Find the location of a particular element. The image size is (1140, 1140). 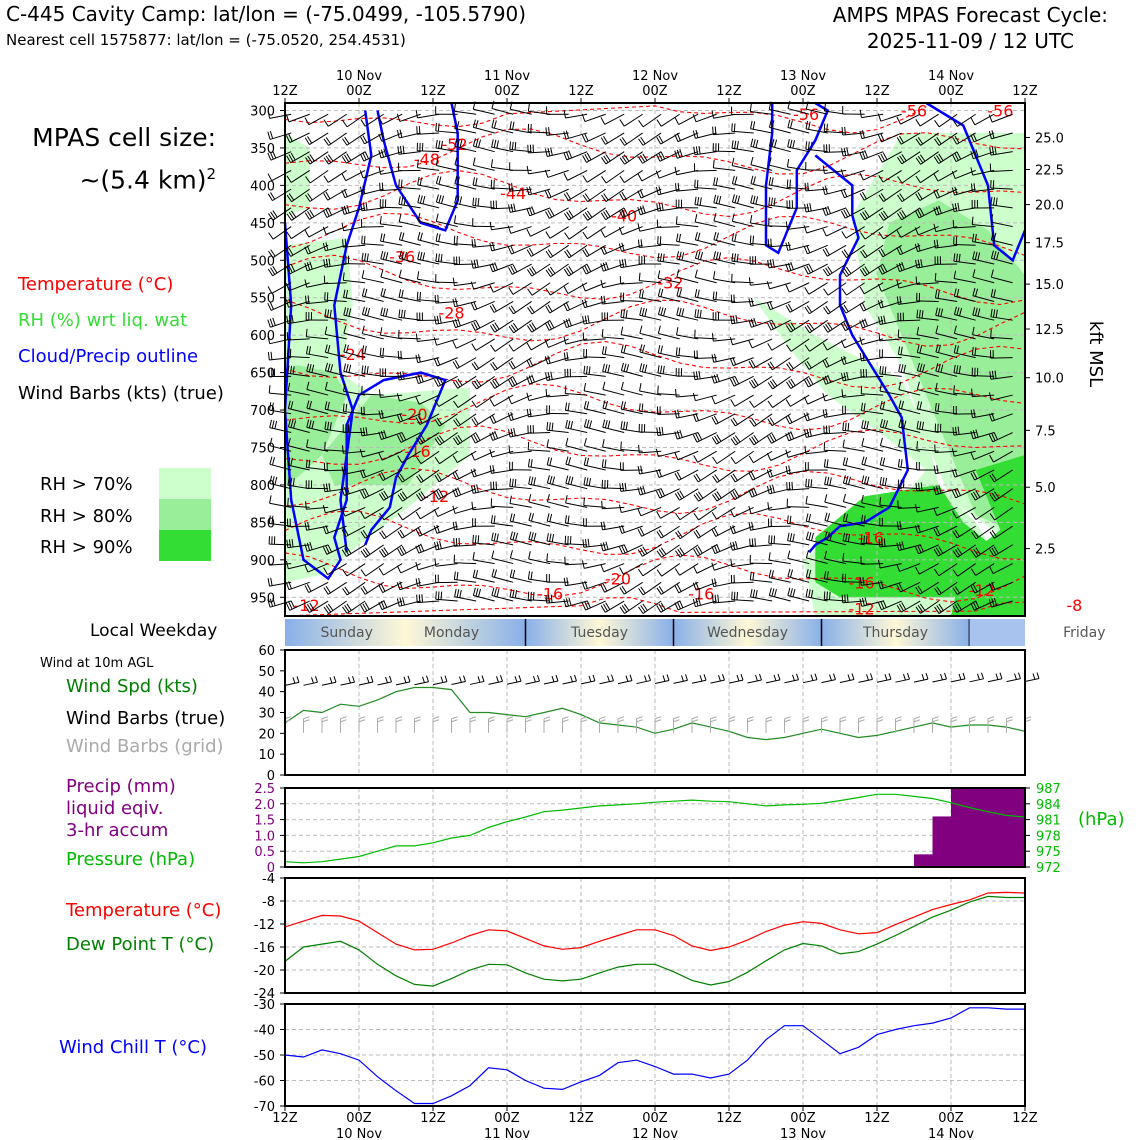

windchill-panel-ytick-label: -60 is located at coordinates (264, 1082).